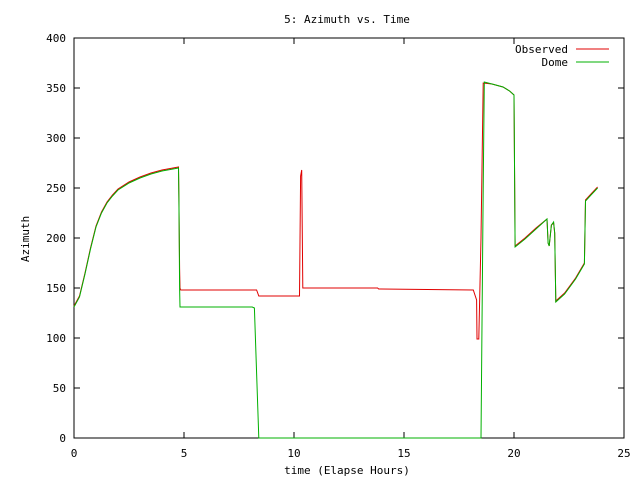  I want to click on y-tick-label: 350, so click(56, 88).